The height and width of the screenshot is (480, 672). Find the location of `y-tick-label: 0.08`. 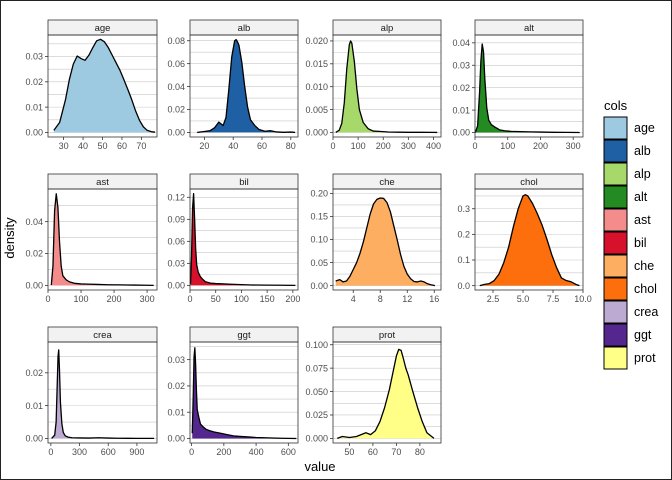

y-tick-label: 0.08 is located at coordinates (176, 41).